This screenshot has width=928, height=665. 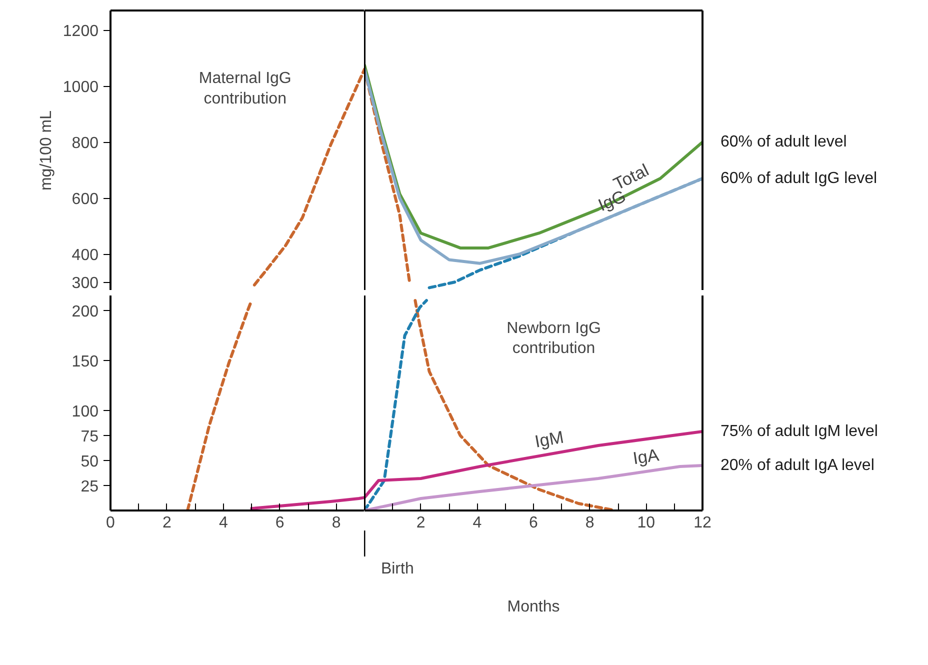 What do you see at coordinates (85, 412) in the screenshot?
I see `y-tick-label: 100` at bounding box center [85, 412].